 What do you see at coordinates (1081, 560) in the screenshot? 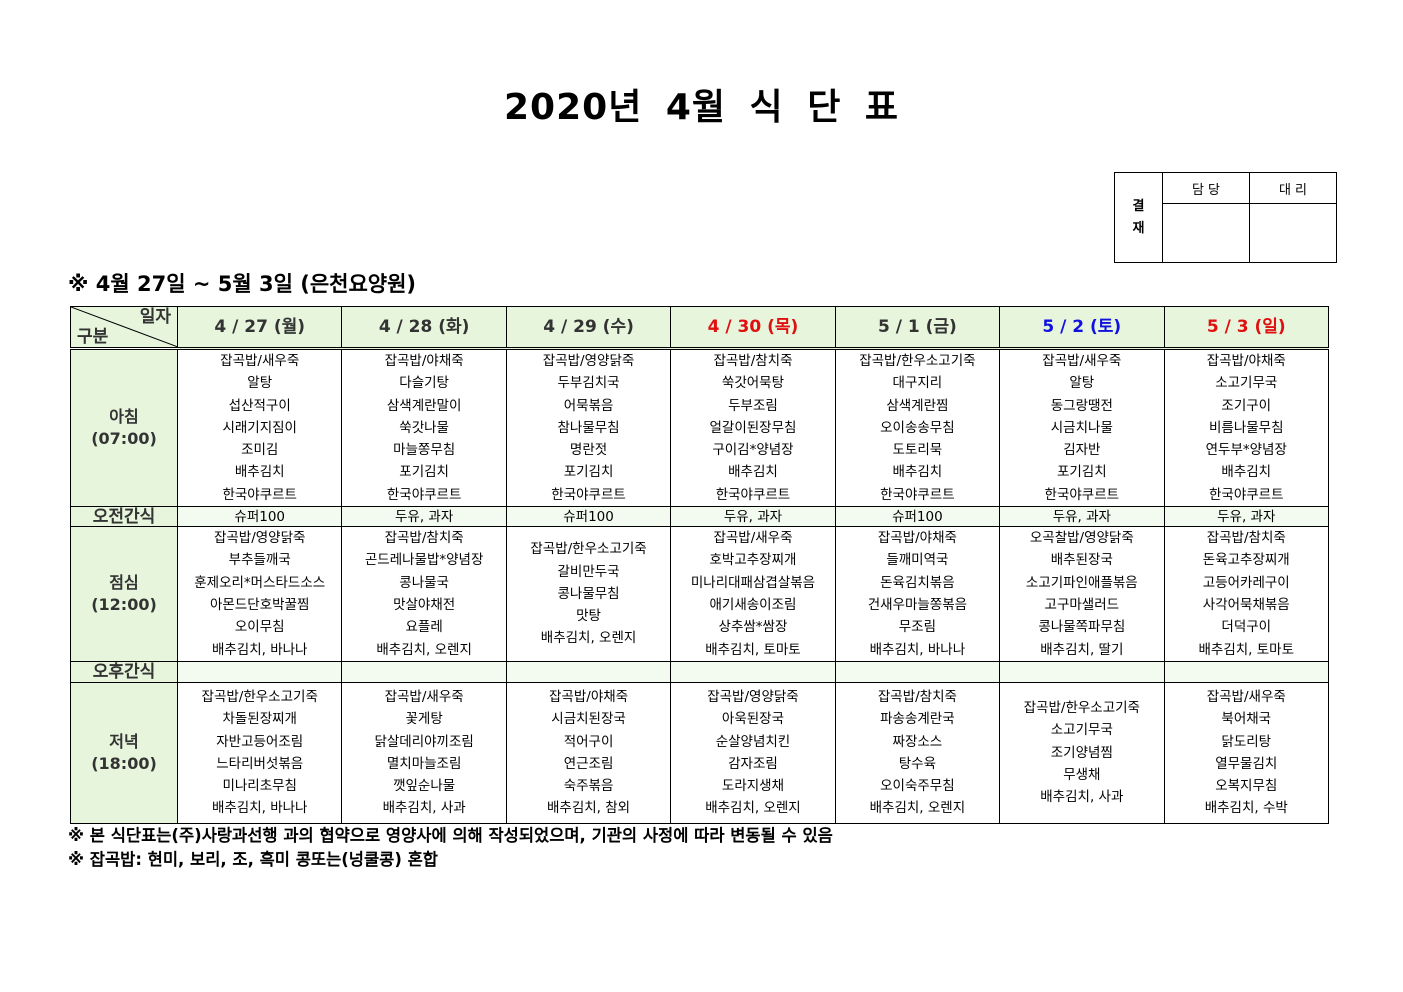
I see `menu-item: 배추된장국` at bounding box center [1081, 560].